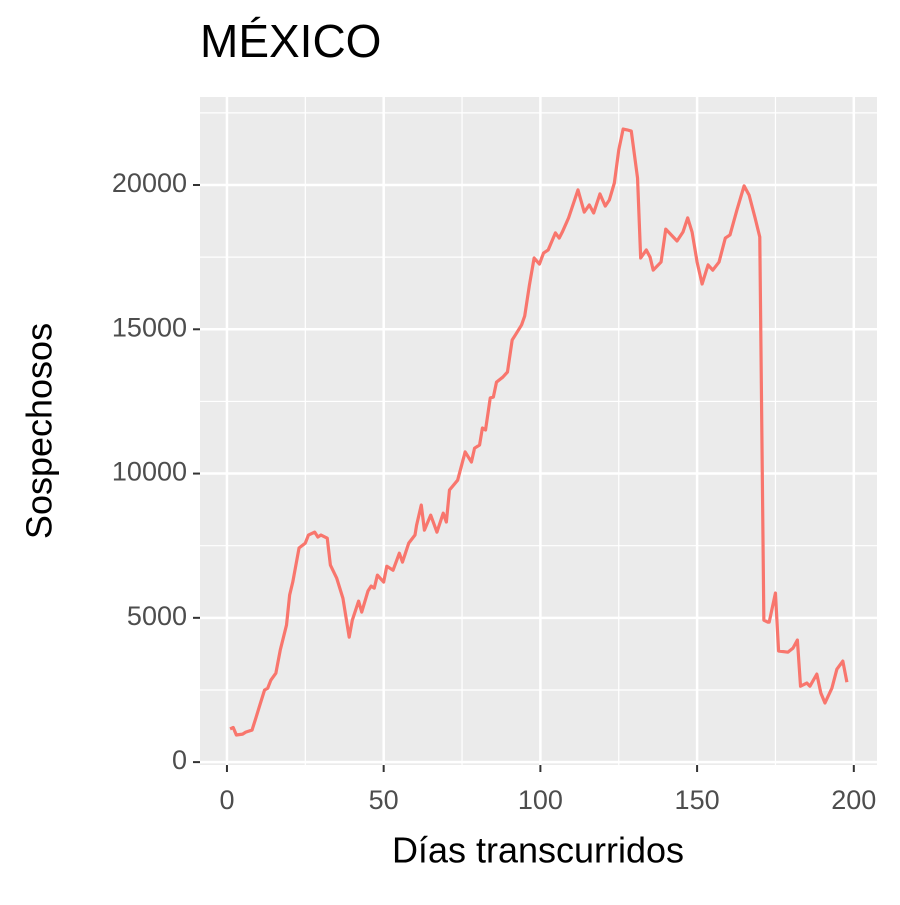 The image size is (900, 905). Describe the element at coordinates (157, 616) in the screenshot. I see `y-tick-label: 5000` at that location.